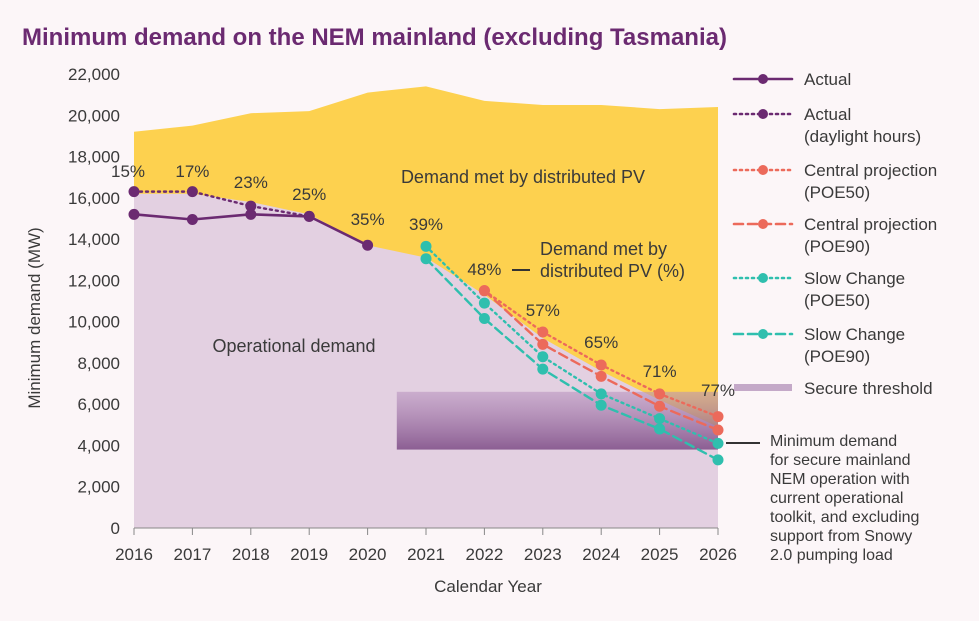 This screenshot has height=621, width=979. Describe the element at coordinates (98, 404) in the screenshot. I see `y-tick-label: 6,000` at that location.